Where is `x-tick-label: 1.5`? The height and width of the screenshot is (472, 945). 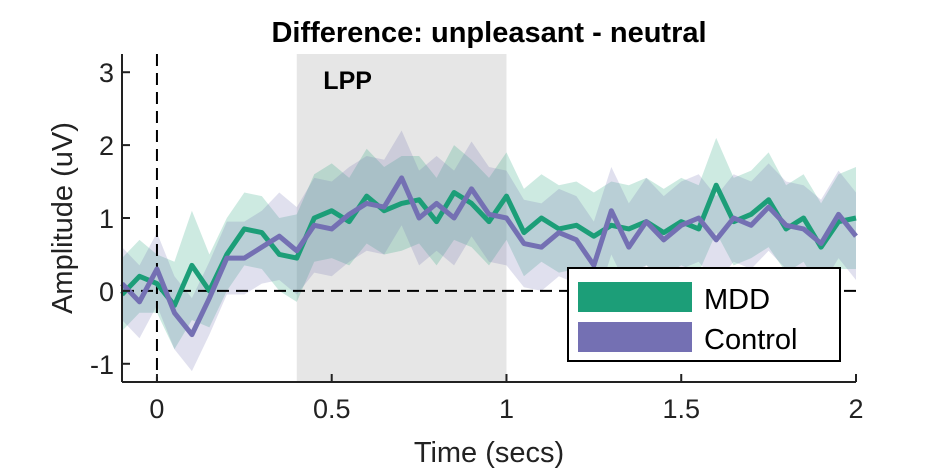 x-tick-label: 1.5 is located at coordinates (681, 409).